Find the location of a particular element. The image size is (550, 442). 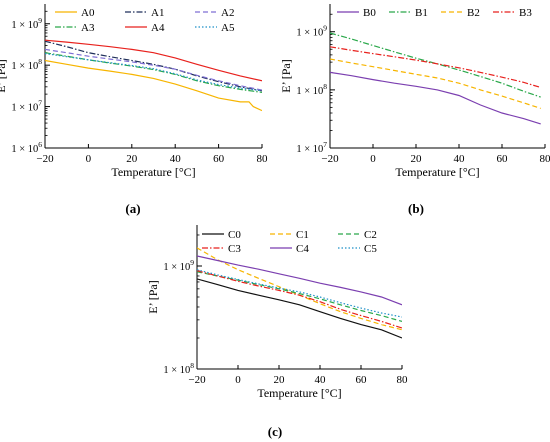

y-tick-label: 1 × 10⁶ is located at coordinates (26, 147).